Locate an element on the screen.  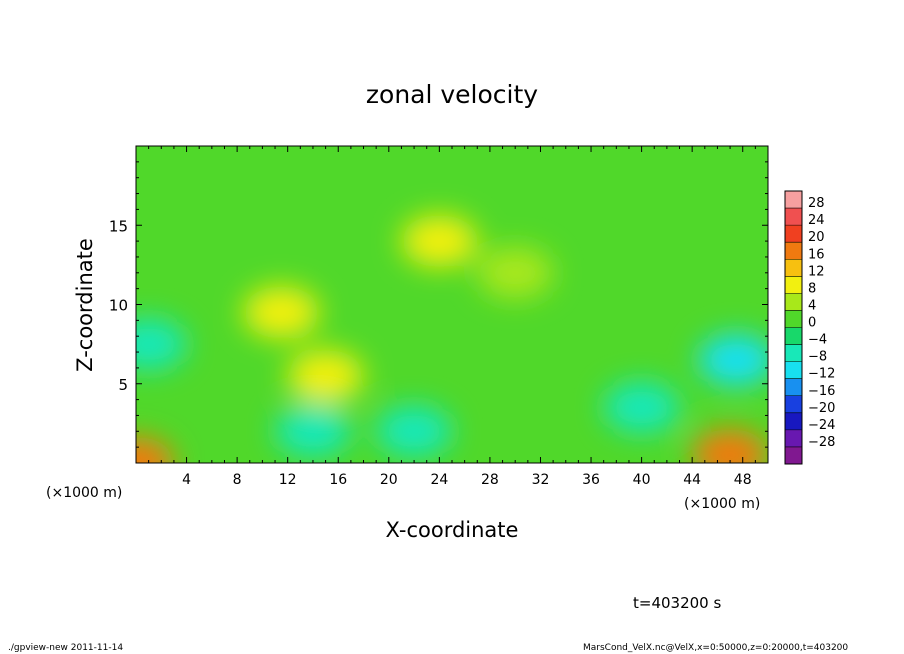
y-tick-label-2: 15 is located at coordinates (118, 226).